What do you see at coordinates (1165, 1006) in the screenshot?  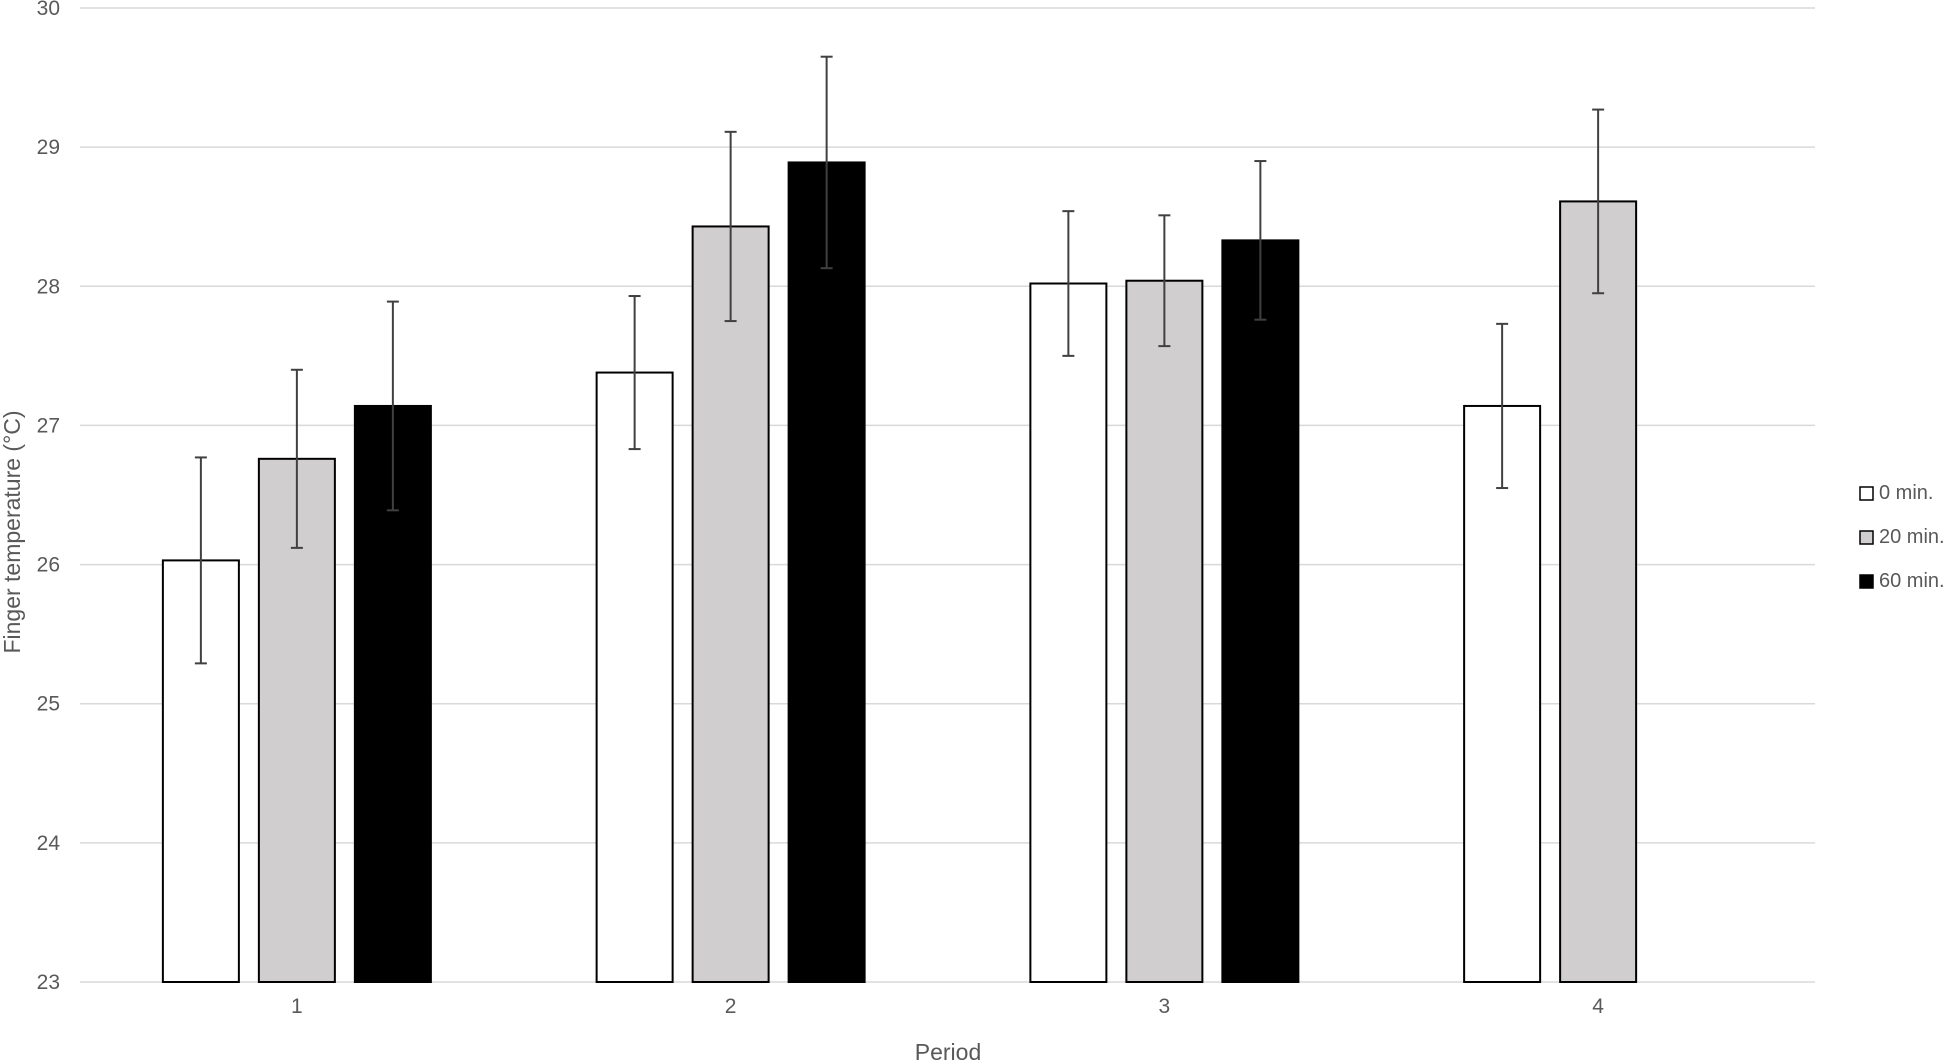 I see `x-tick-label: 3` at bounding box center [1165, 1006].